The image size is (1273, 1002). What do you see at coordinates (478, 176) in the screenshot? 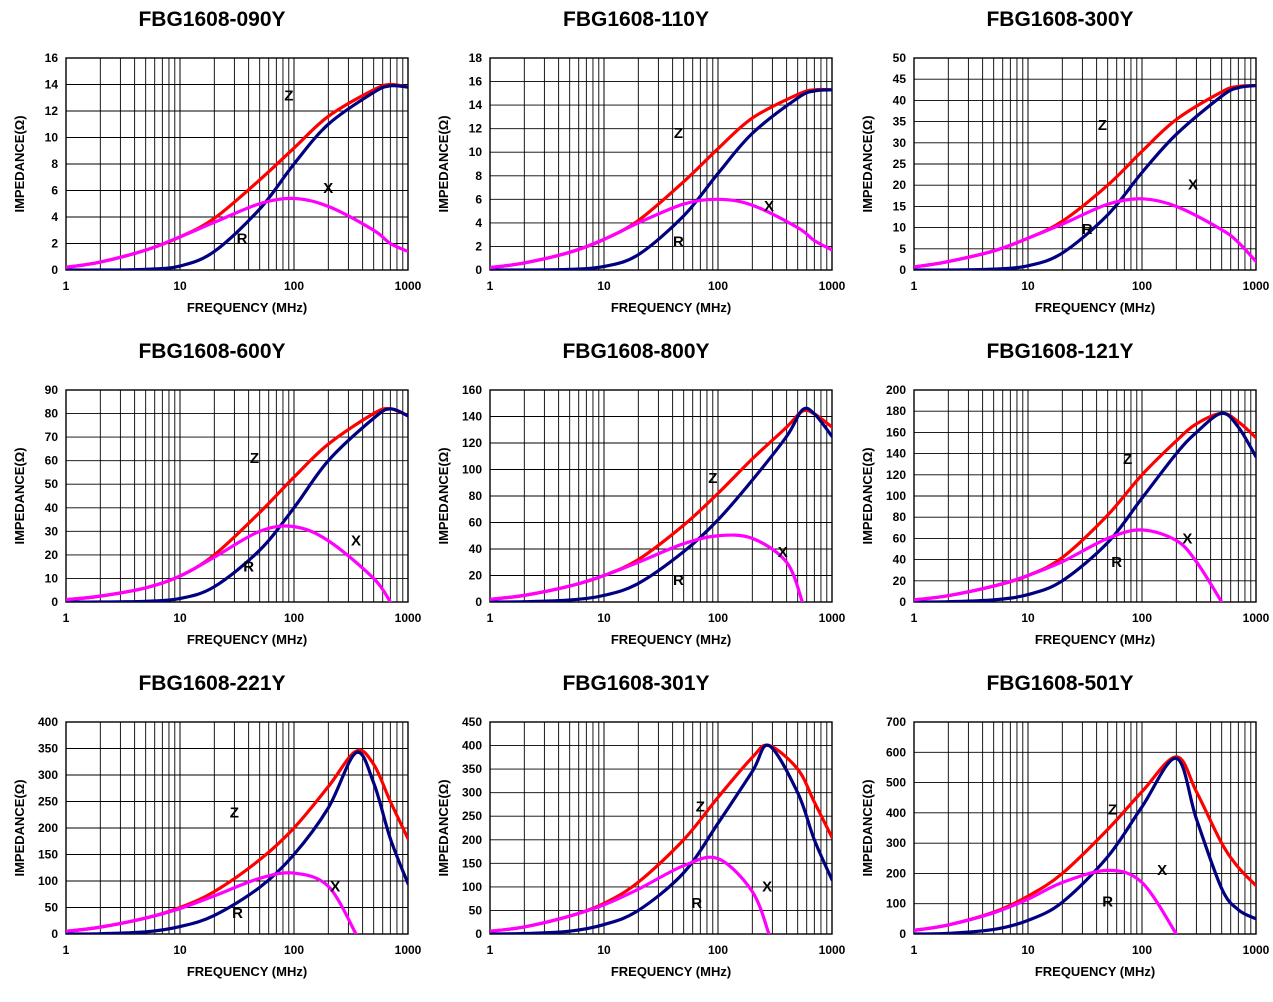
I see `y-tick-label: 8` at bounding box center [478, 176].